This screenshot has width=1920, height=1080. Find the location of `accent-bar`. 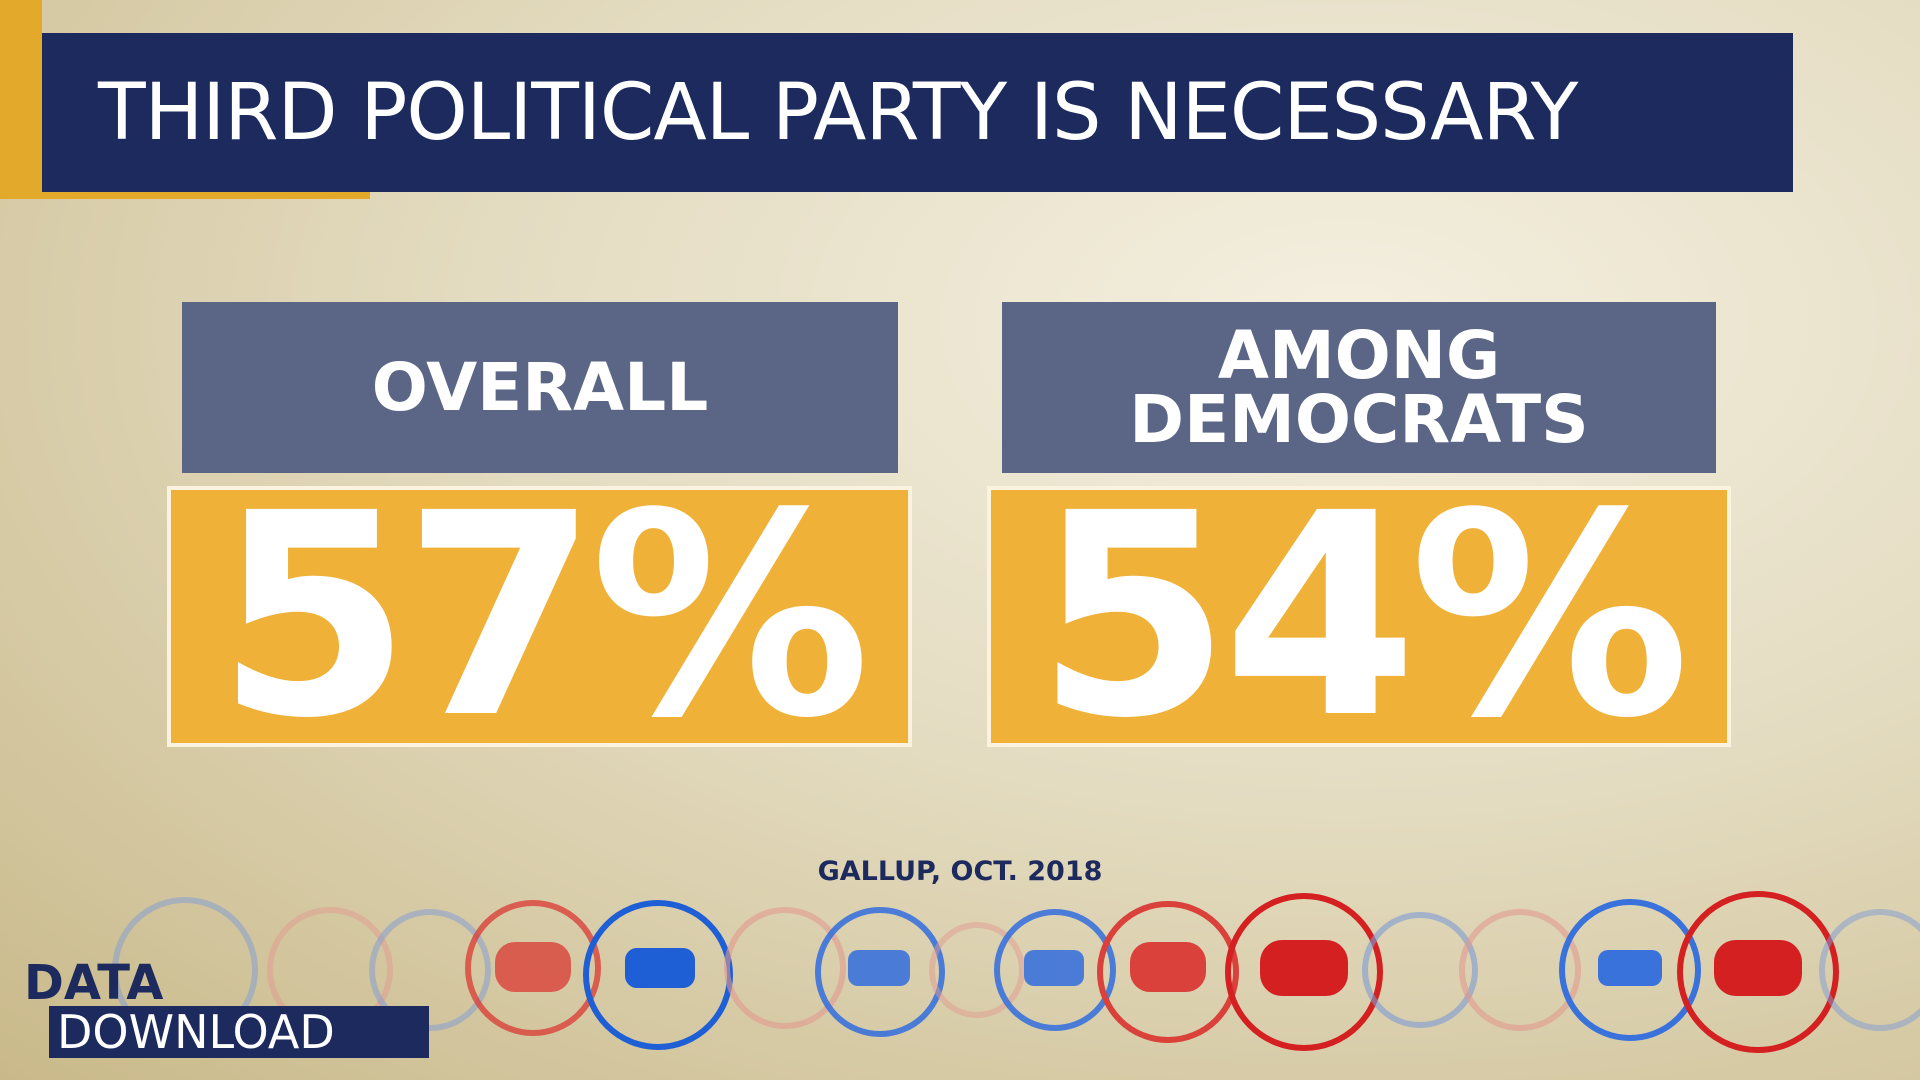

accent-bar is located at coordinates (21, 99).